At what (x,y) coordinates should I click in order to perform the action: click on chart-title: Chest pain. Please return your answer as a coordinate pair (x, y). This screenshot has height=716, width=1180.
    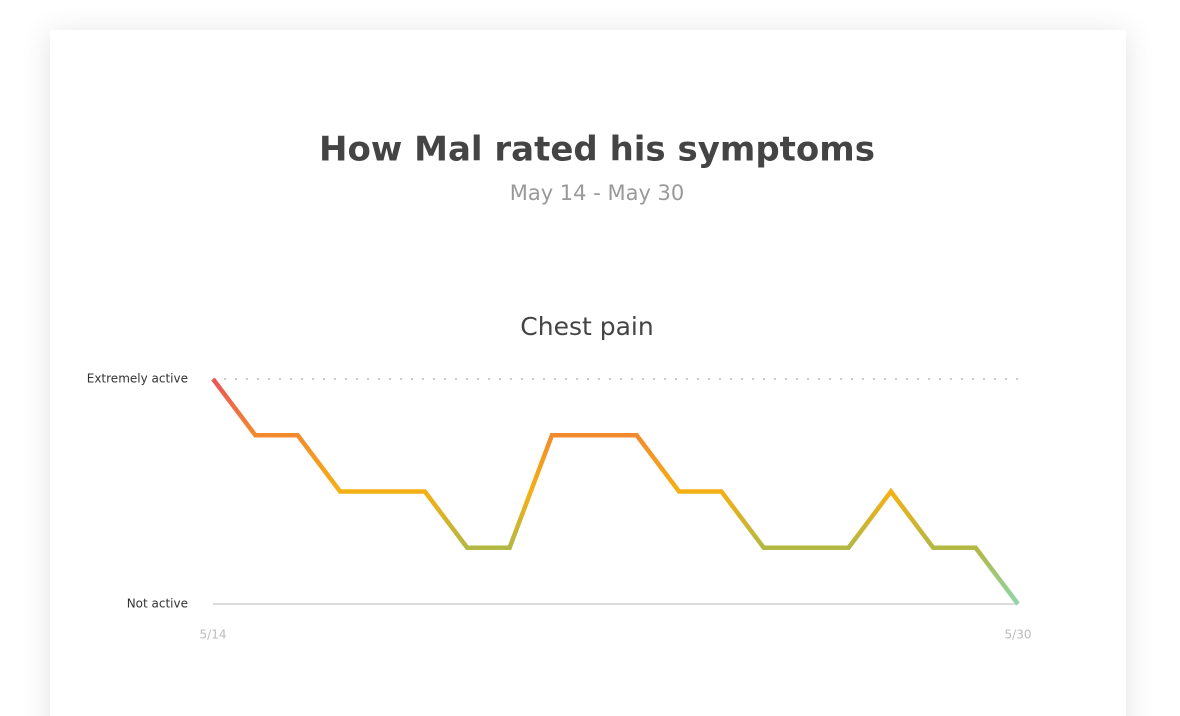
    Looking at the image, I should click on (586, 326).